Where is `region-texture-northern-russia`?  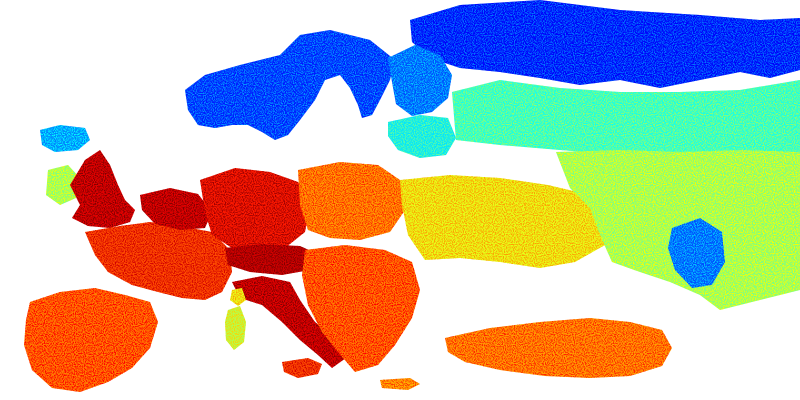
region-texture-northern-russia is located at coordinates (605, 44).